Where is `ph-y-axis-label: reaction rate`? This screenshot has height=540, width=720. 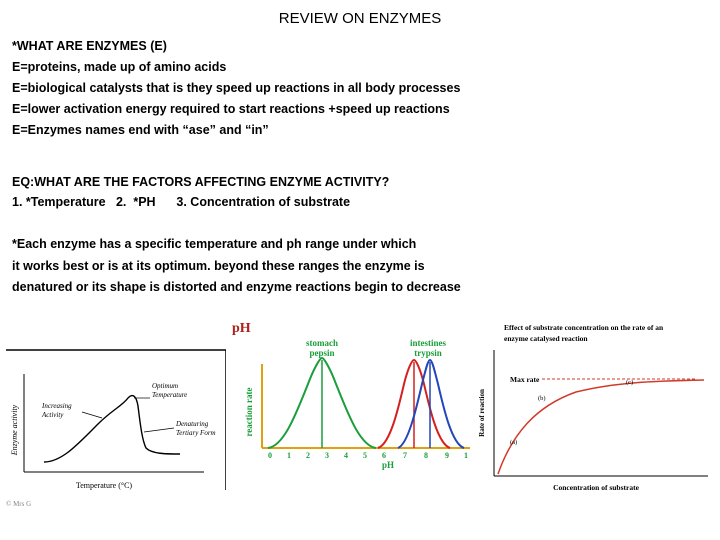 ph-y-axis-label: reaction rate is located at coordinates (249, 411).